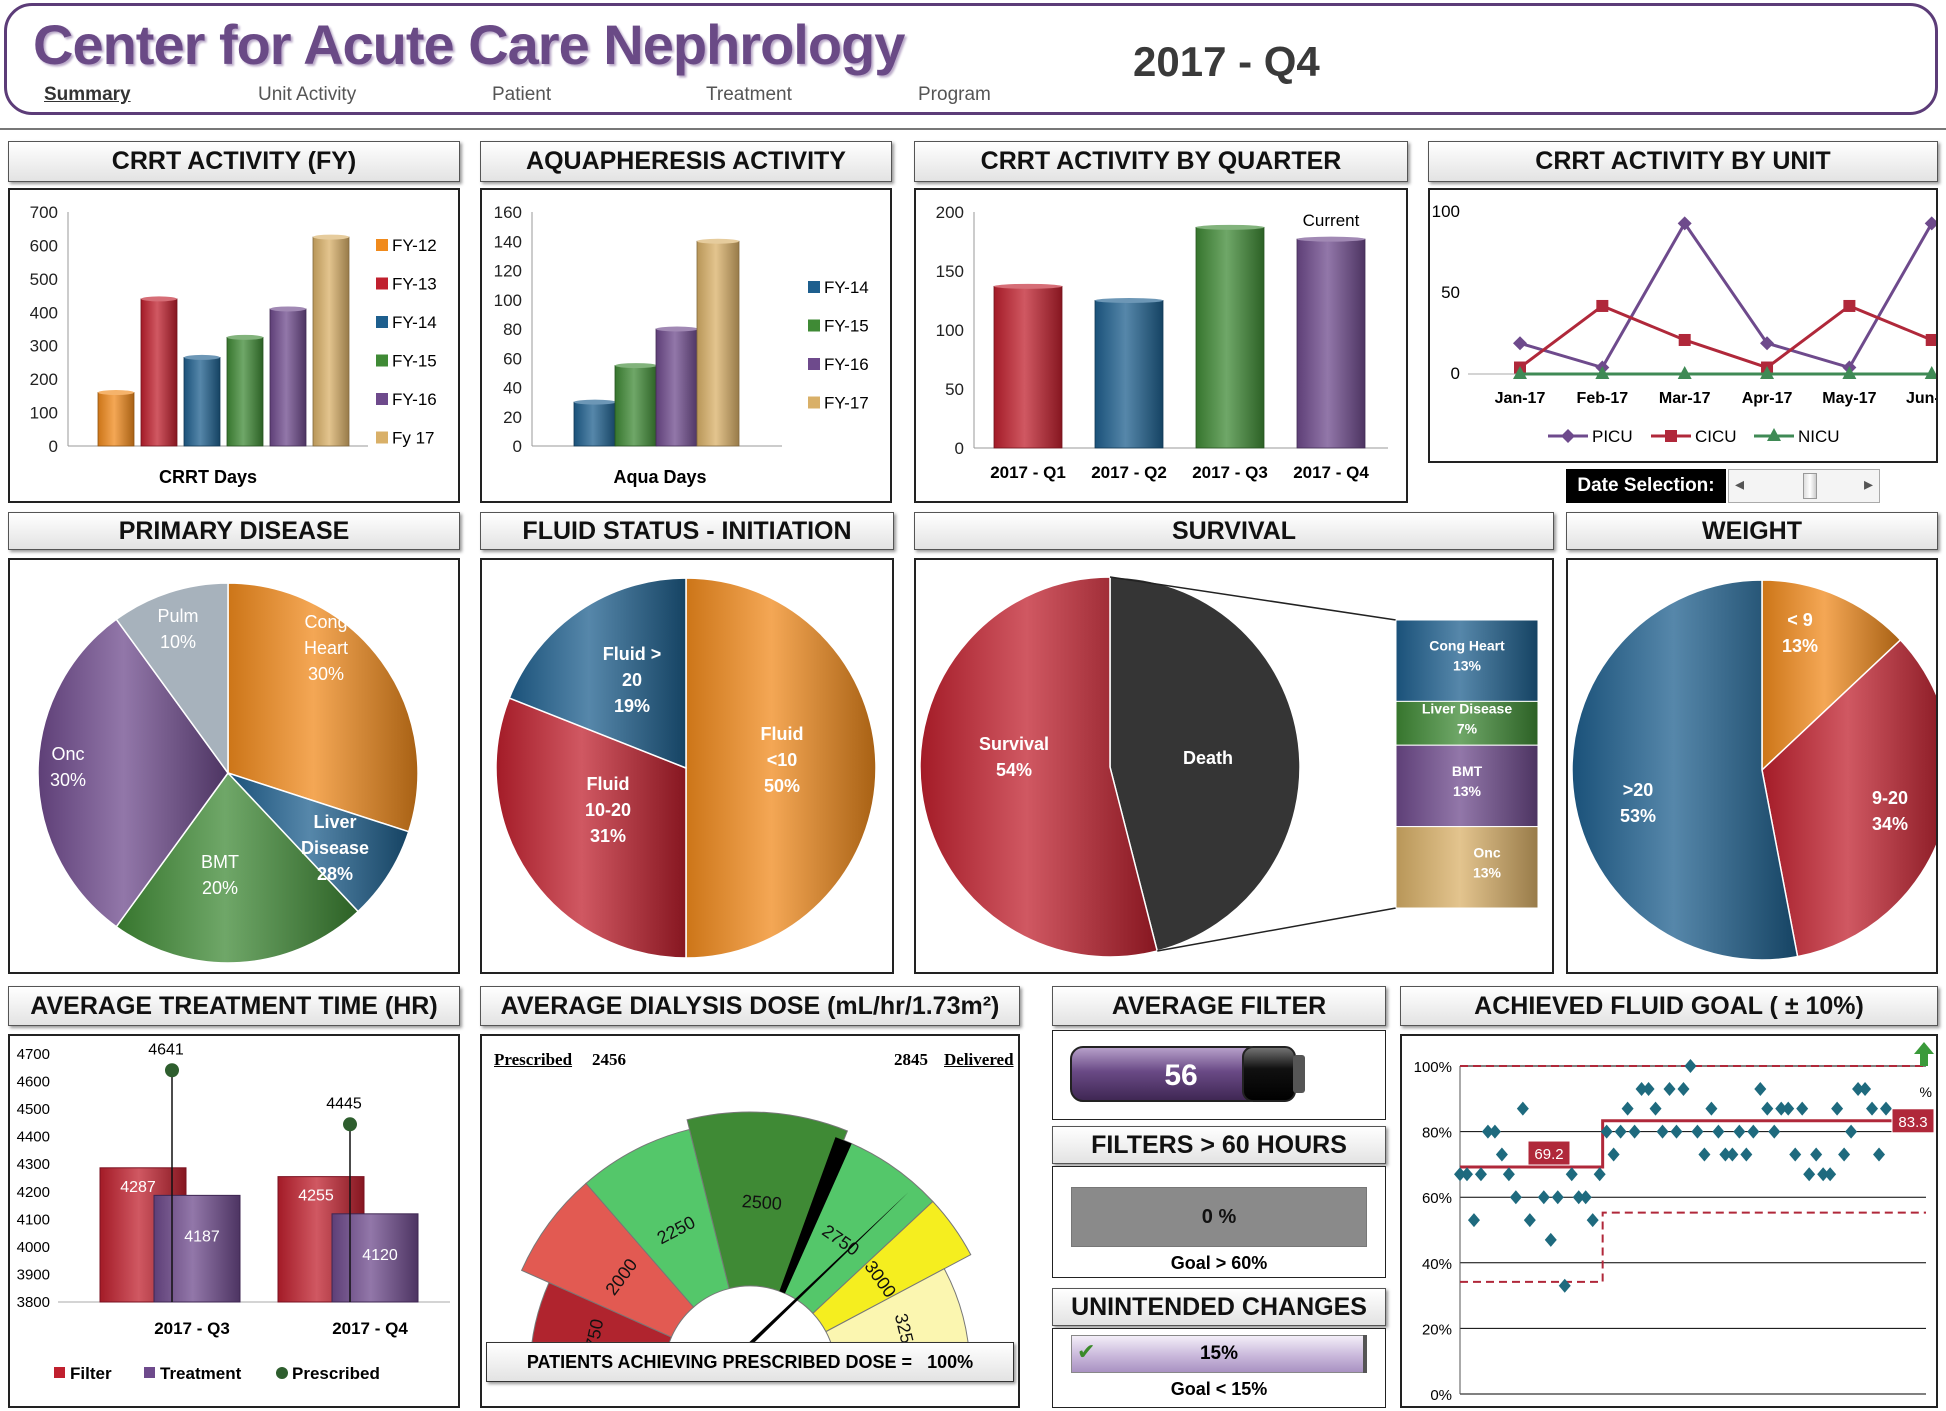 The height and width of the screenshot is (1411, 1946). I want to click on survival-label: 54%, so click(1014, 770).